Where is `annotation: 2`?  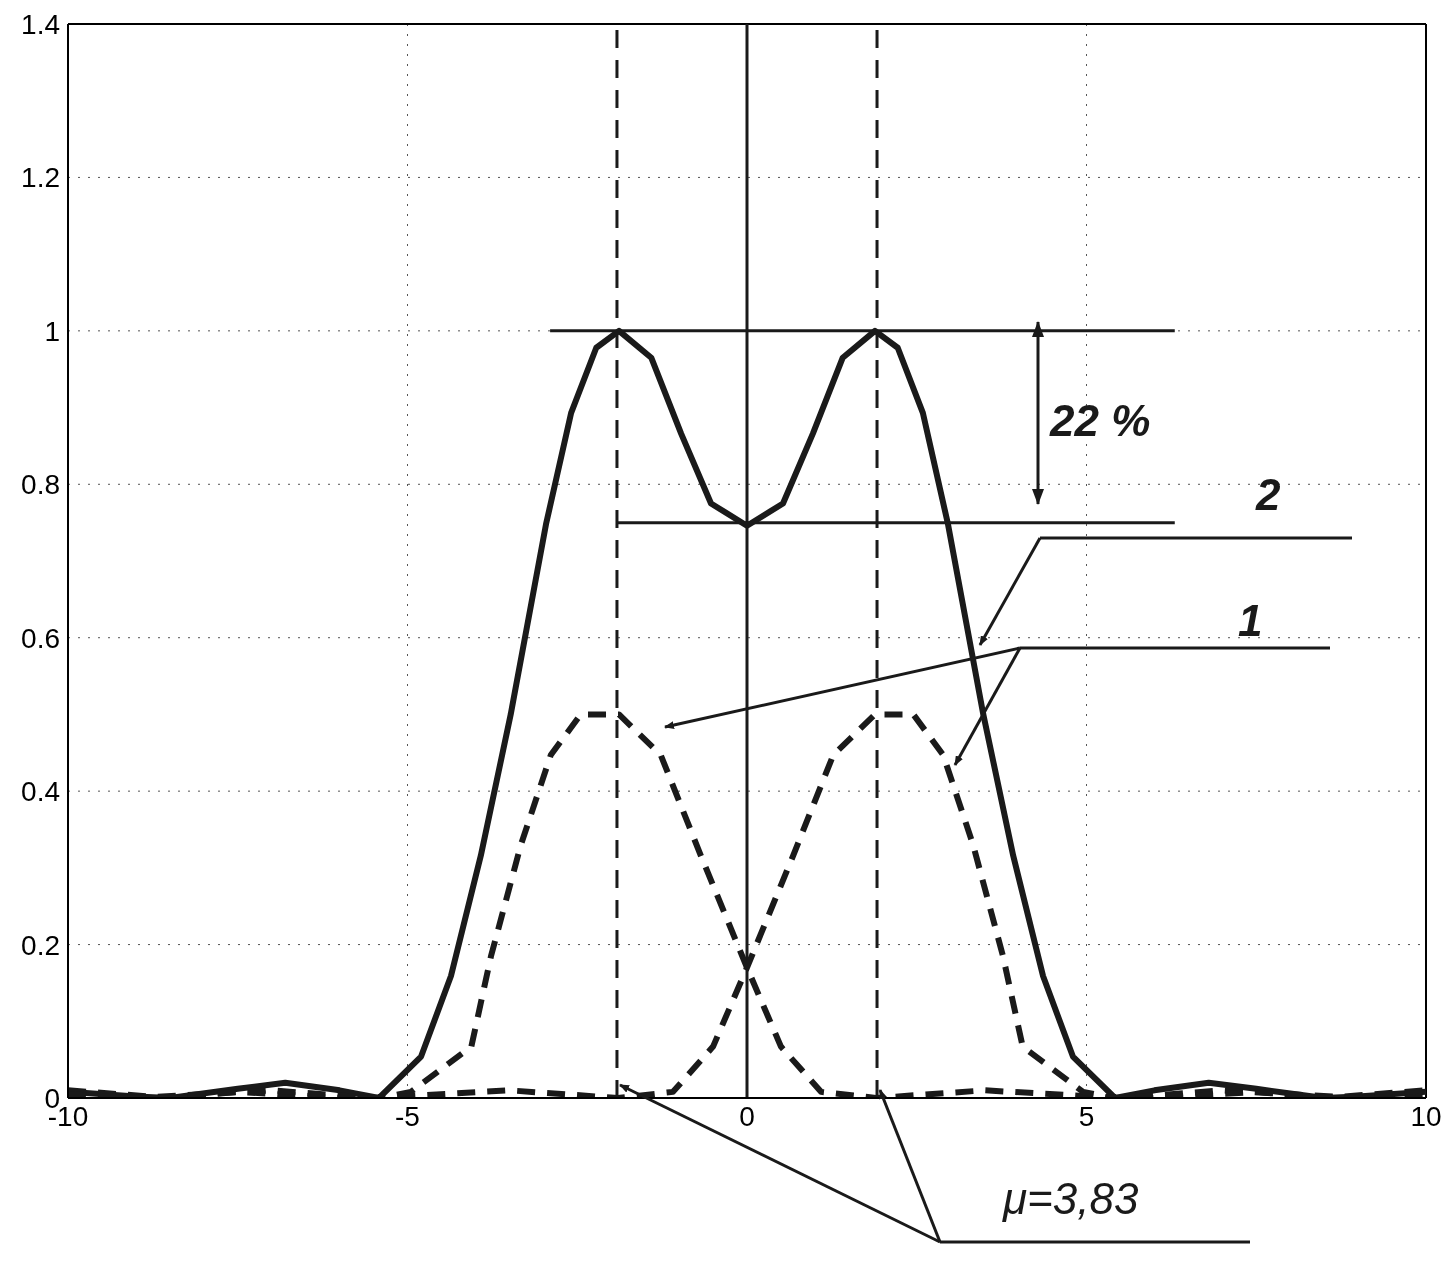
annotation: 2 is located at coordinates (1268, 494).